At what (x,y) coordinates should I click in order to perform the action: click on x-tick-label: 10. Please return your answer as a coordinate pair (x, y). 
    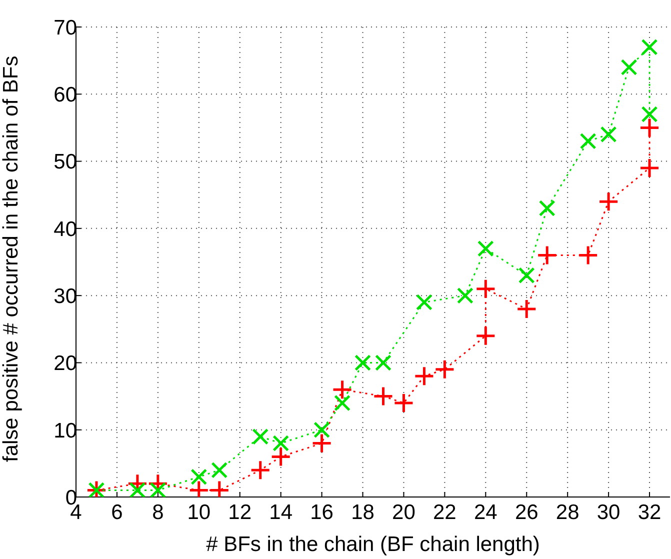
    Looking at the image, I should click on (199, 512).